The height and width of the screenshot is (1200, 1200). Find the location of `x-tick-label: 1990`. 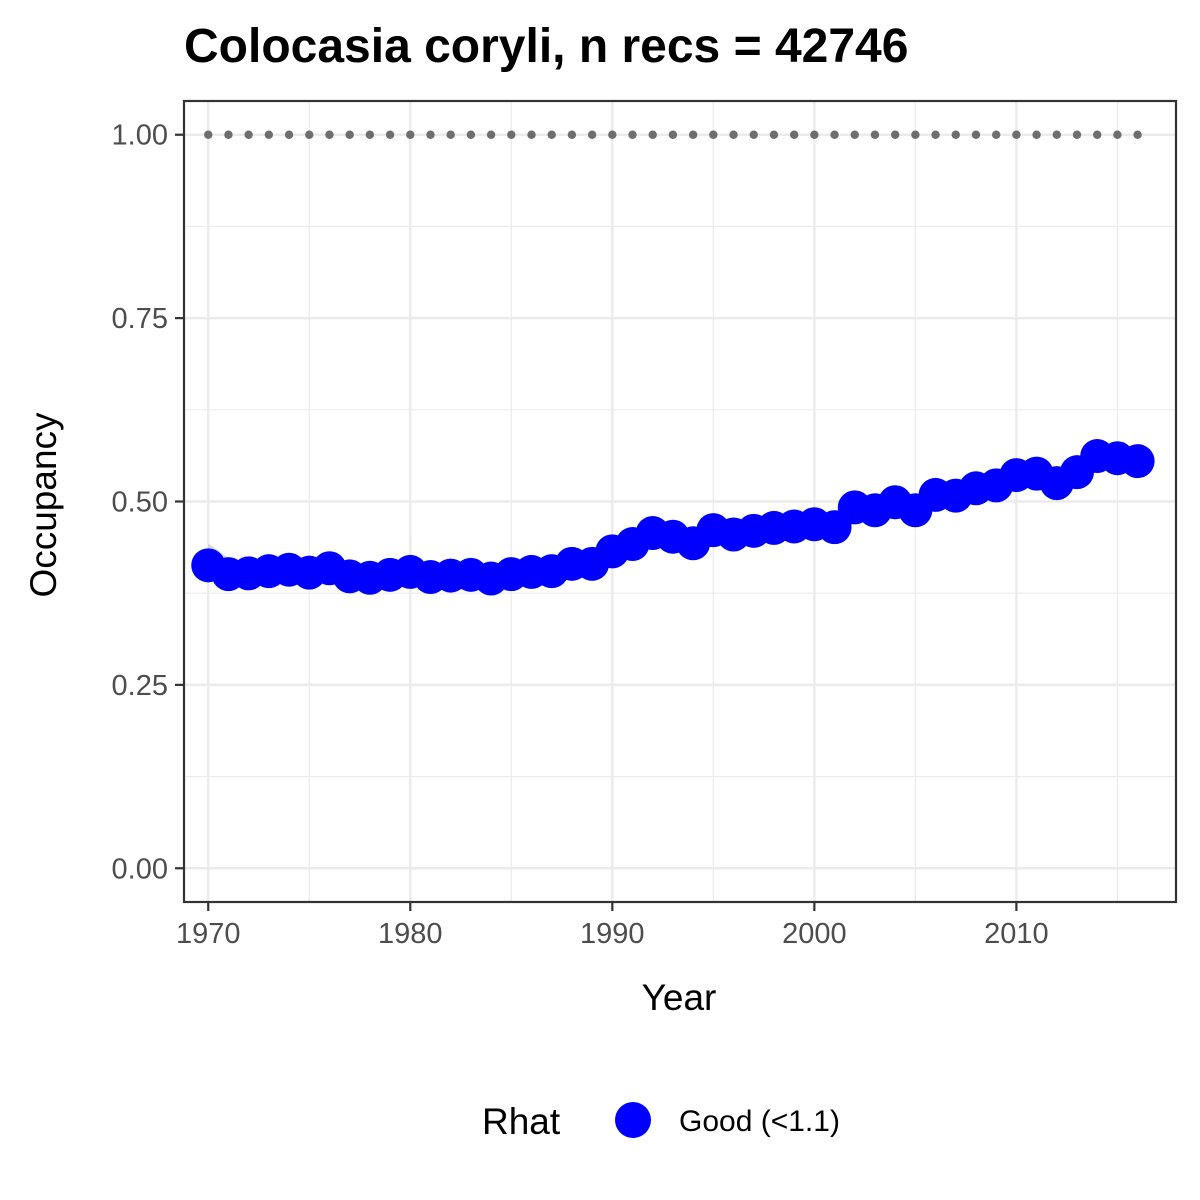

x-tick-label: 1990 is located at coordinates (612, 934).